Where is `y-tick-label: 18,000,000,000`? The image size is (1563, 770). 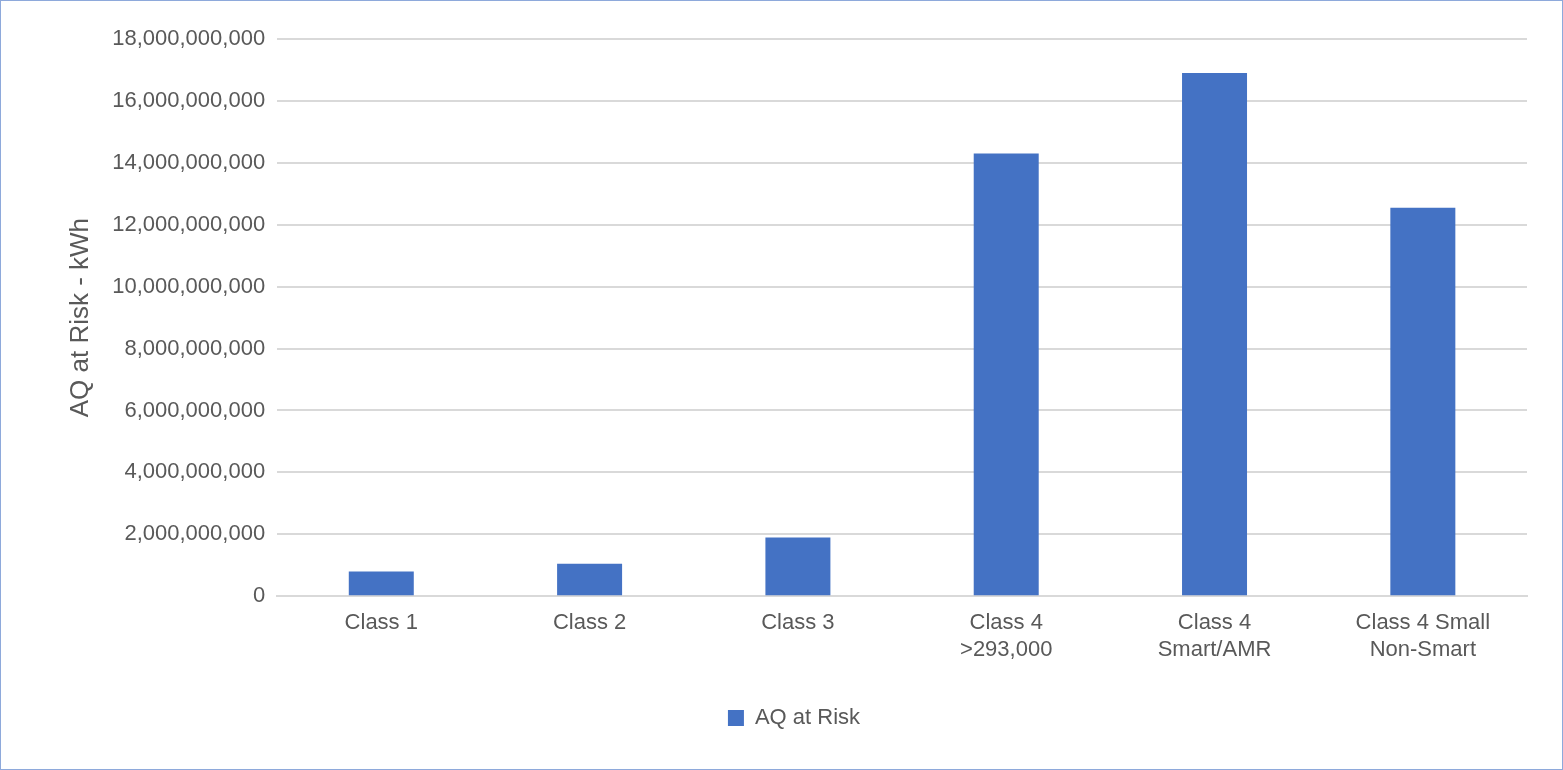
y-tick-label: 18,000,000,000 is located at coordinates (189, 38).